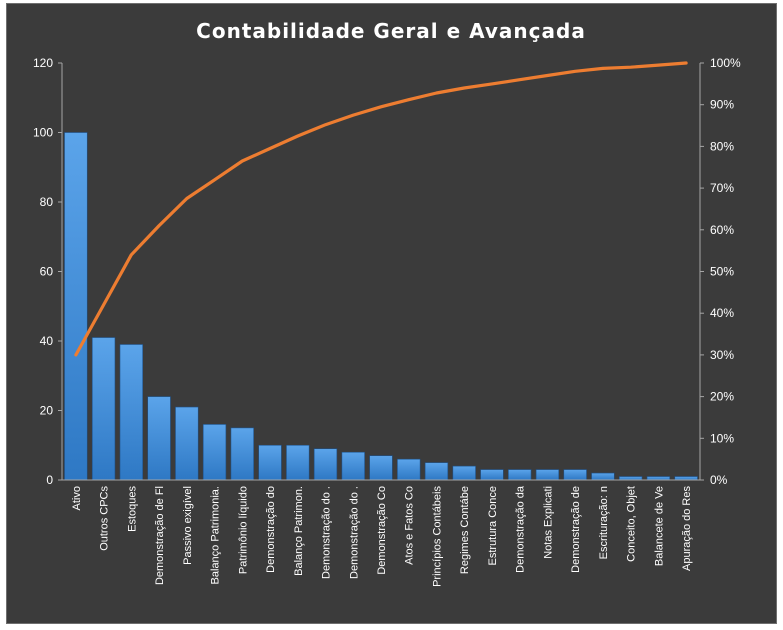  Describe the element at coordinates (188, 525) in the screenshot. I see `x-tick-label: Passivo exigível` at that location.